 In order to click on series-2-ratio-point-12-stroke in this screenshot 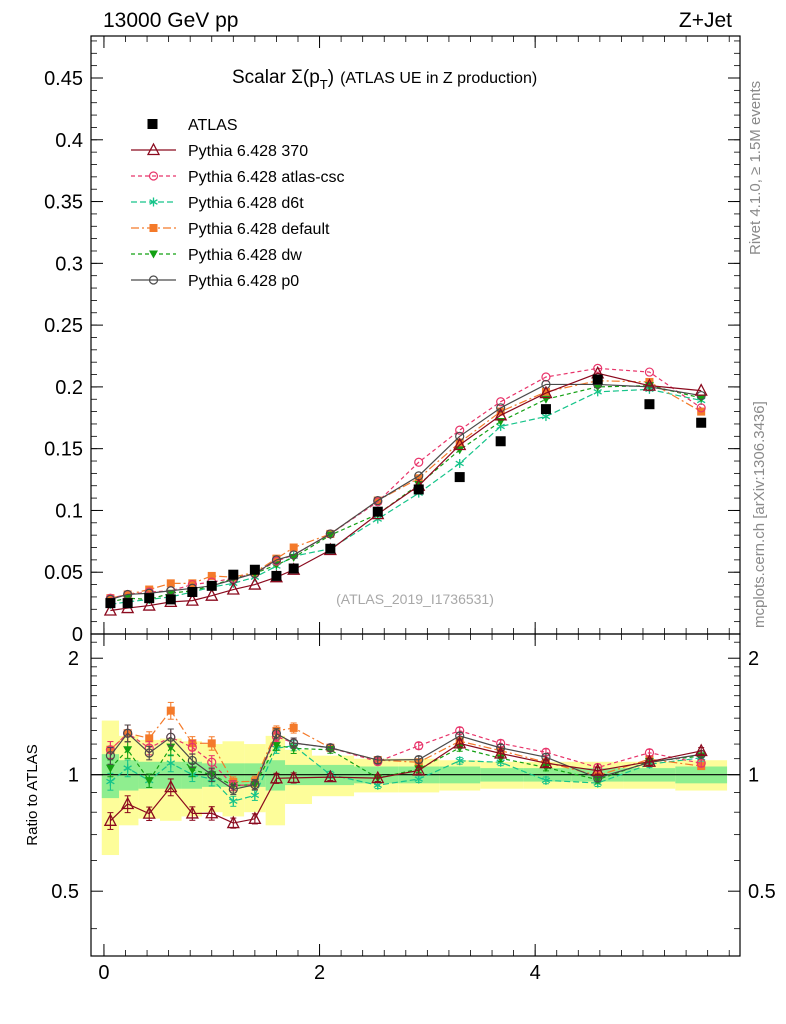, I will do `click(418, 779)`.